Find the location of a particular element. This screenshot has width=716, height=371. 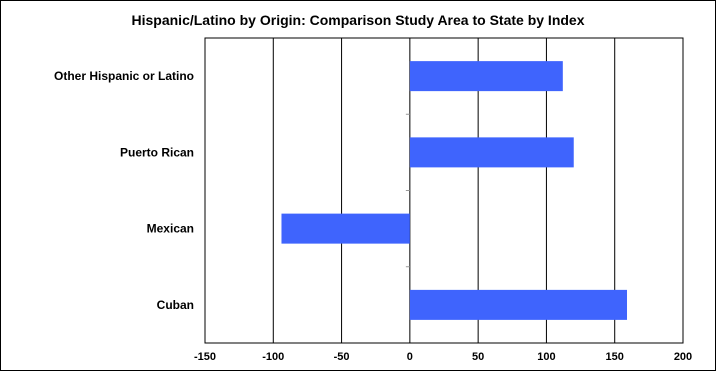

x-tick-label: 0 is located at coordinates (410, 357).